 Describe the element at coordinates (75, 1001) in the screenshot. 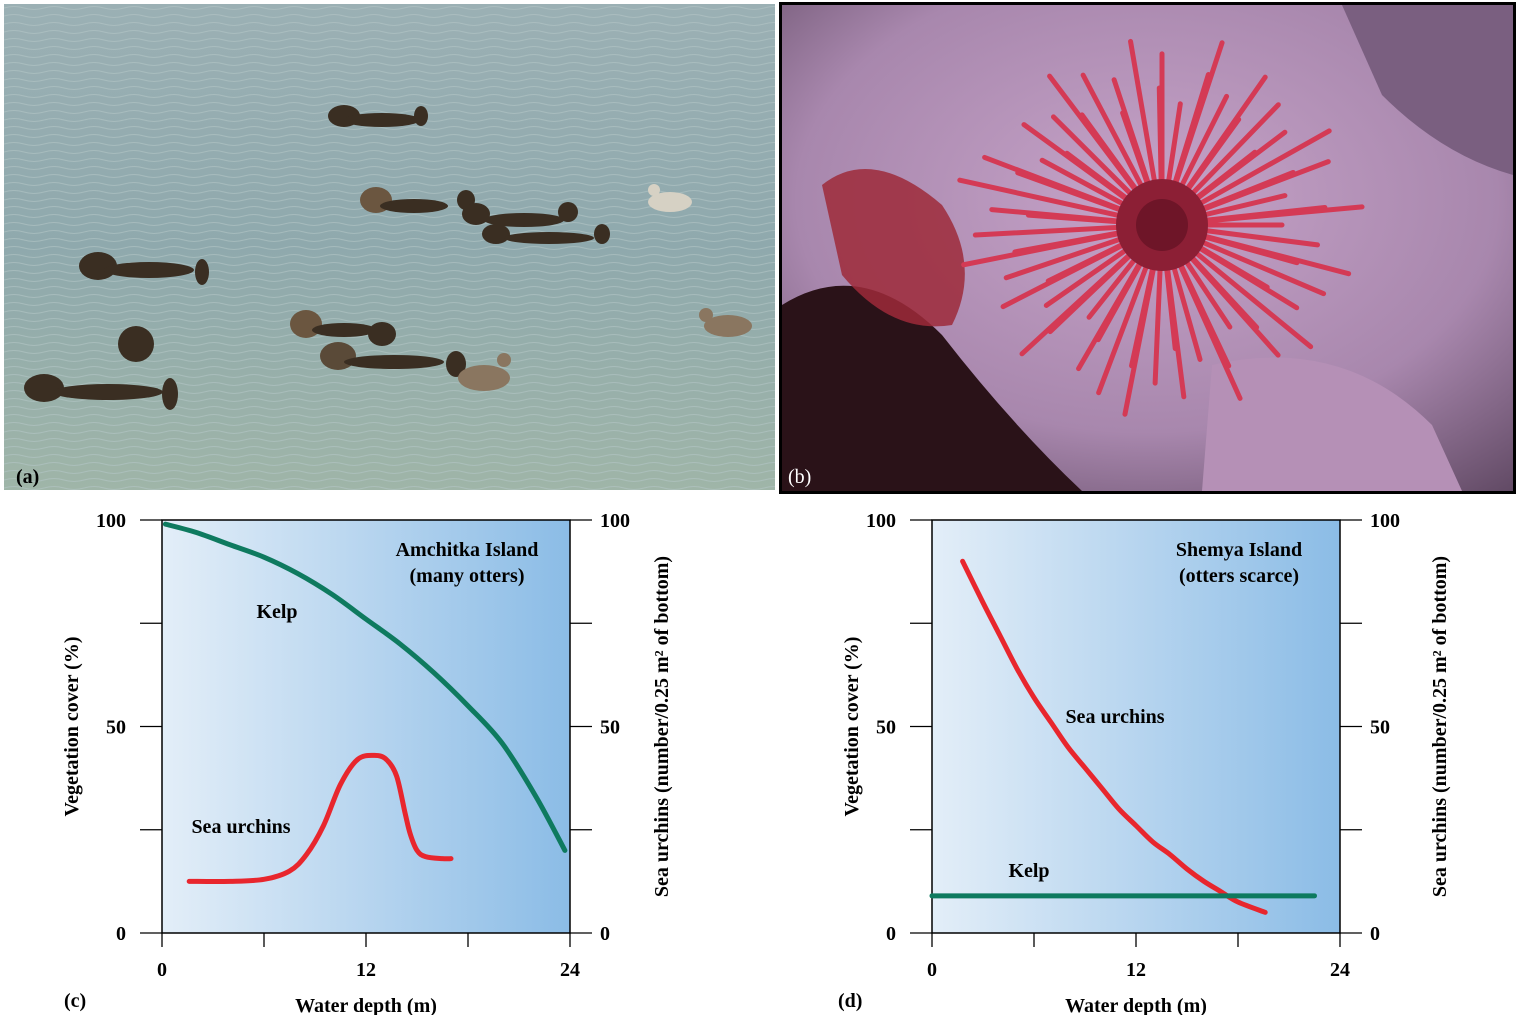

I see `panel-label-c: (c)` at that location.